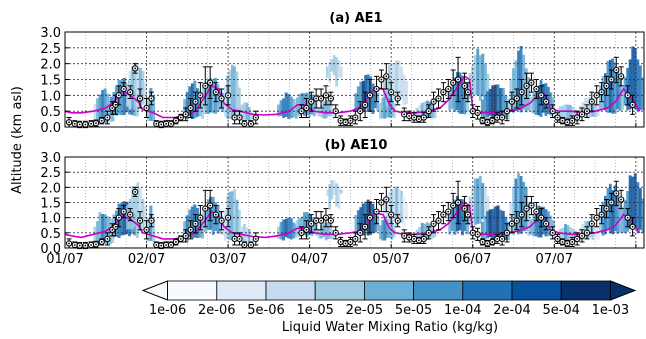 This screenshot has height=339, width=646. I want to click on x-tick-label: 05/07, so click(390, 259).